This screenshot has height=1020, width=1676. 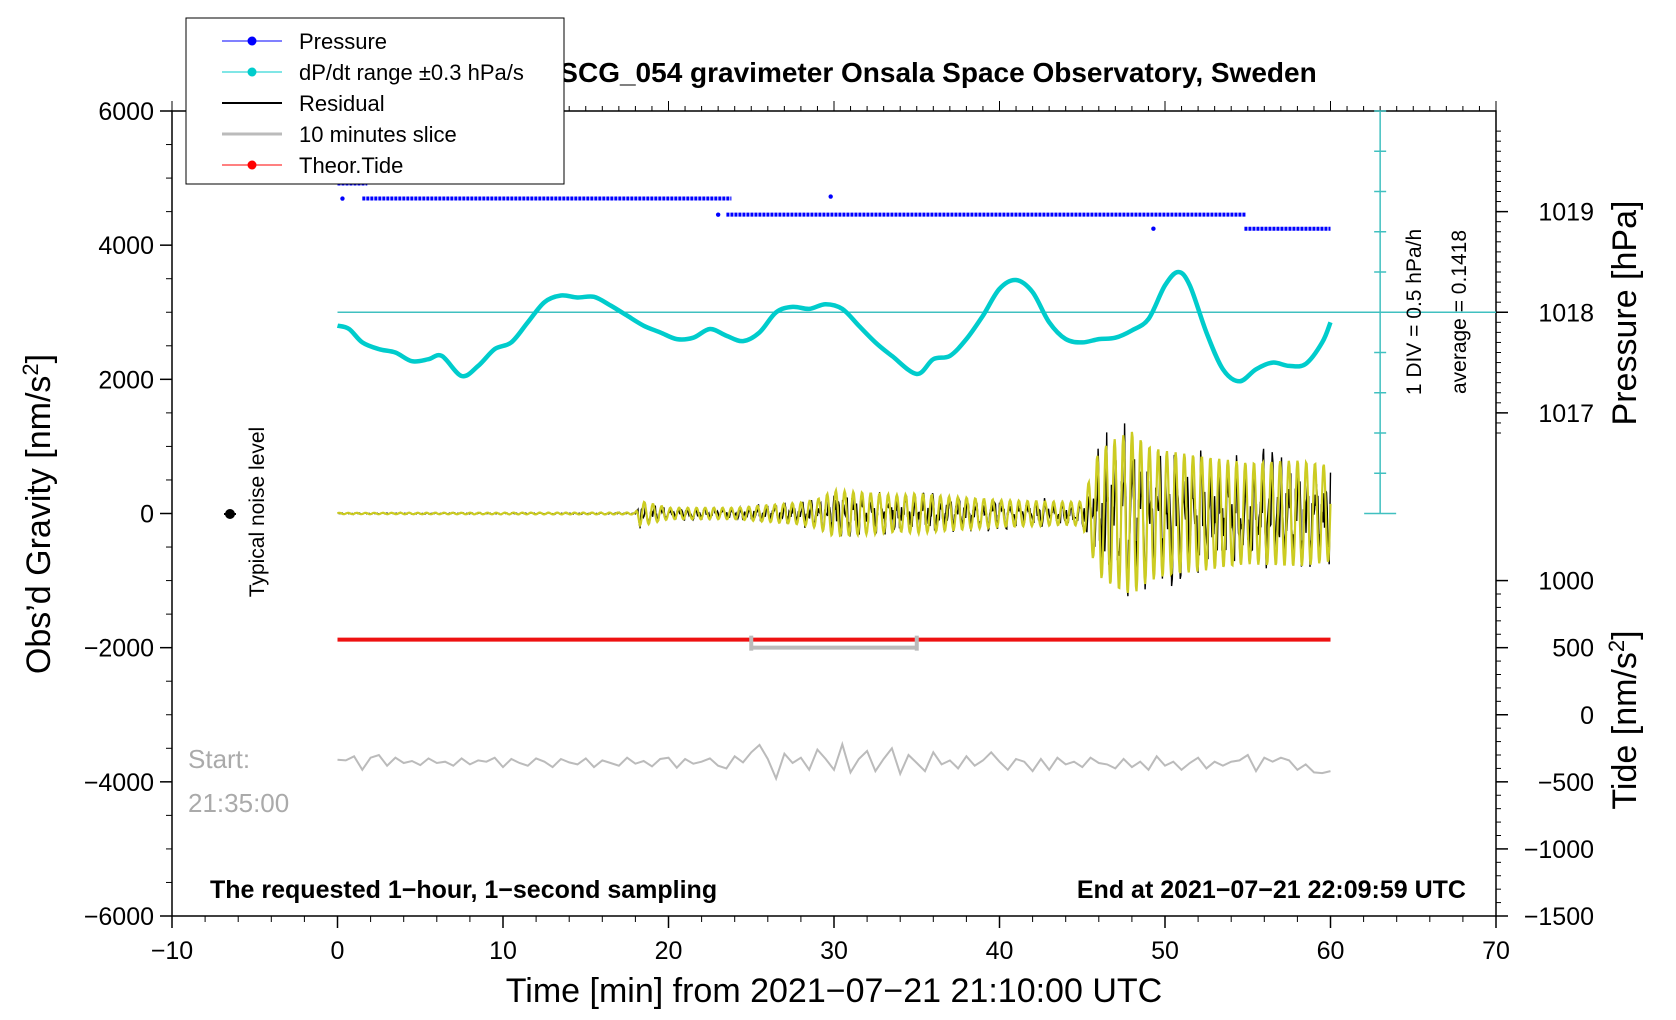 What do you see at coordinates (1000, 951) in the screenshot?
I see `x-tick-label: 40` at bounding box center [1000, 951].